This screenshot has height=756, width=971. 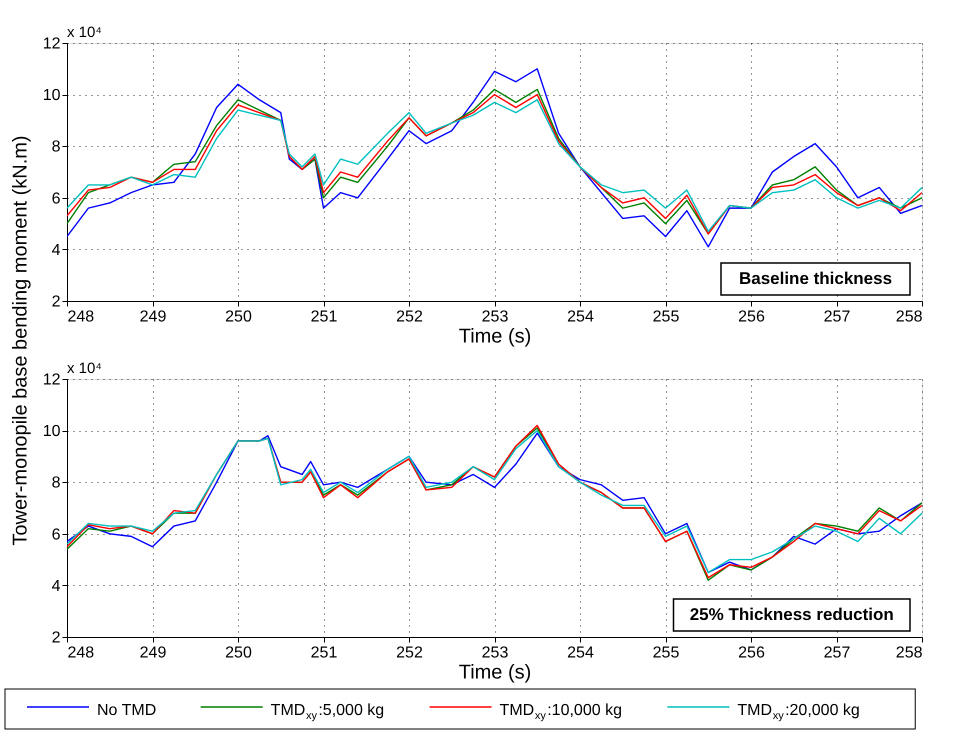 What do you see at coordinates (792, 614) in the screenshot?
I see `annotation: 25% Thickness reduction` at bounding box center [792, 614].